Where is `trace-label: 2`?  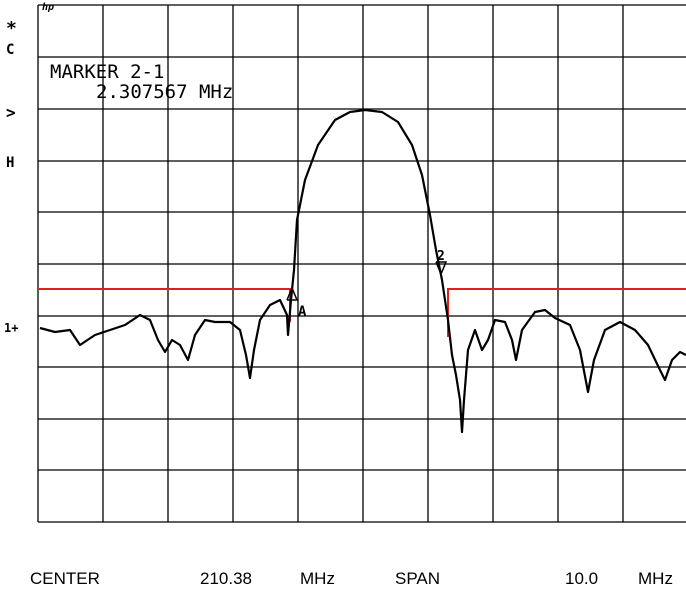
trace-label: 2 is located at coordinates (441, 256).